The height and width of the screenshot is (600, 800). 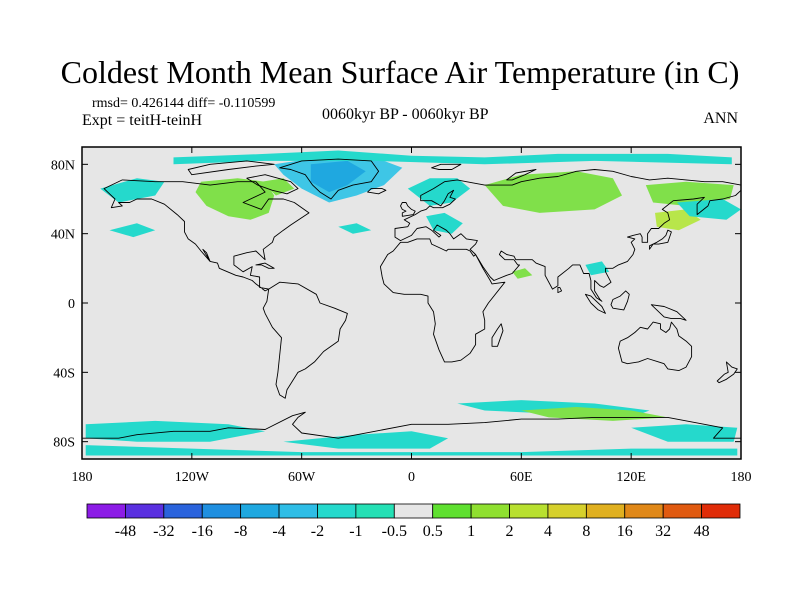 I want to click on x-tick-label: 120E, so click(x=631, y=477).